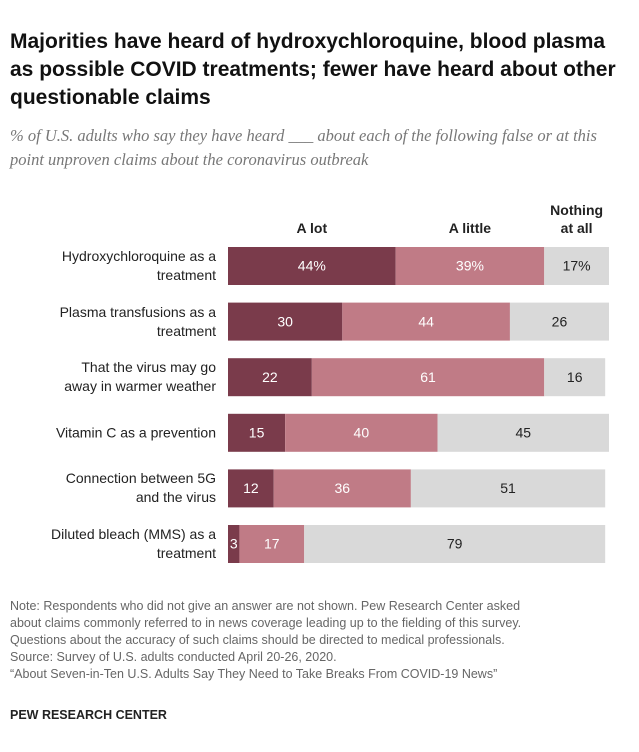 The height and width of the screenshot is (752, 639). What do you see at coordinates (138, 265) in the screenshot?
I see `category-label: Hydroxychloroquine as a treatment` at bounding box center [138, 265].